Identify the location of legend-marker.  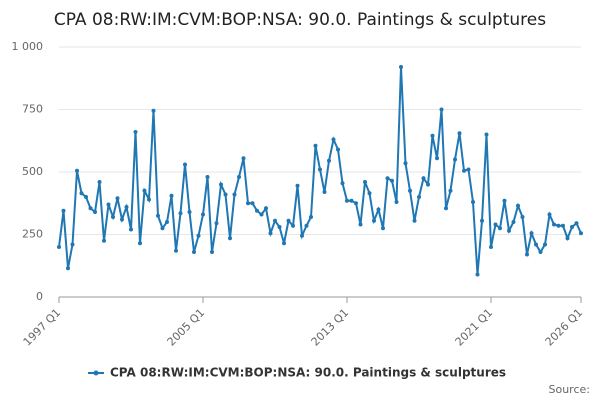
(96, 373).